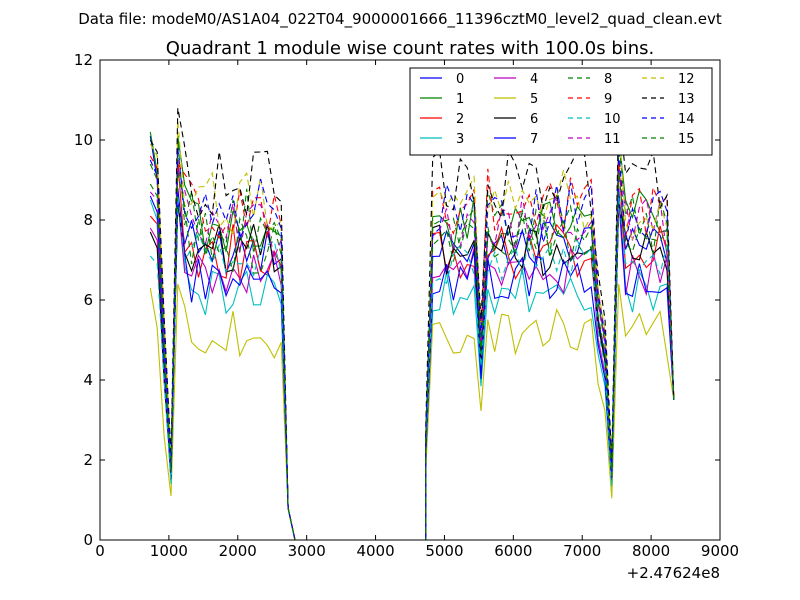  Describe the element at coordinates (608, 99) in the screenshot. I see `legend-label-9: 9` at that location.